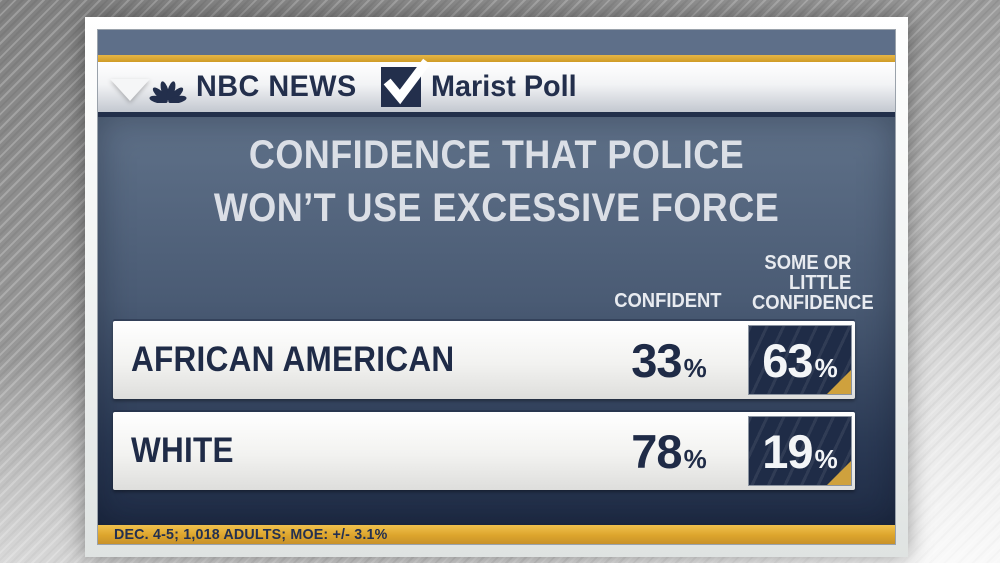  What do you see at coordinates (800, 360) in the screenshot?
I see `some-little-value-box: 63%` at bounding box center [800, 360].